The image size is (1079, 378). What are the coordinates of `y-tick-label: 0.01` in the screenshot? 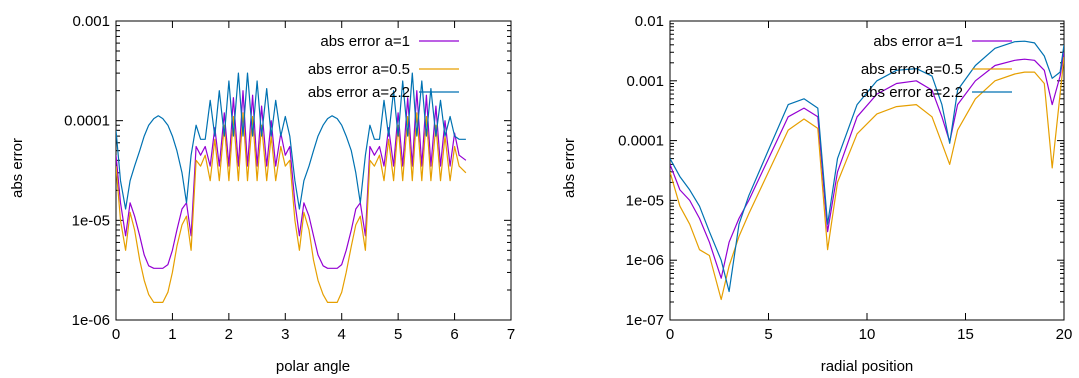 It's located at (649, 21).